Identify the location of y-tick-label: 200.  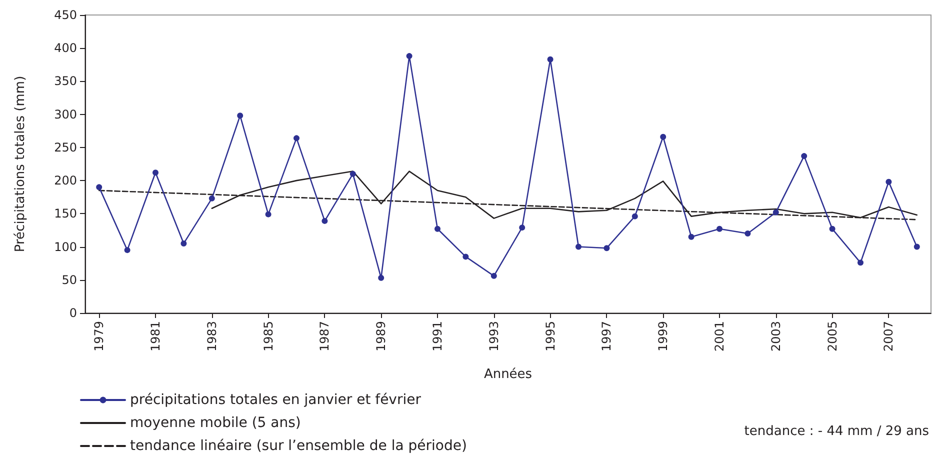
(65, 181).